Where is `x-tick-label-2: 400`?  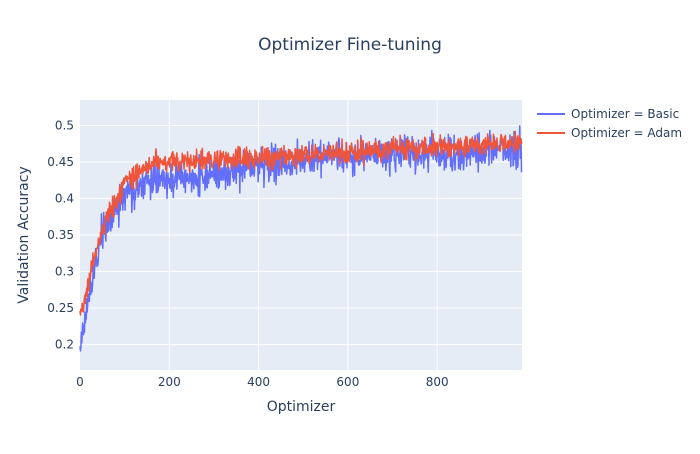 x-tick-label-2: 400 is located at coordinates (258, 382).